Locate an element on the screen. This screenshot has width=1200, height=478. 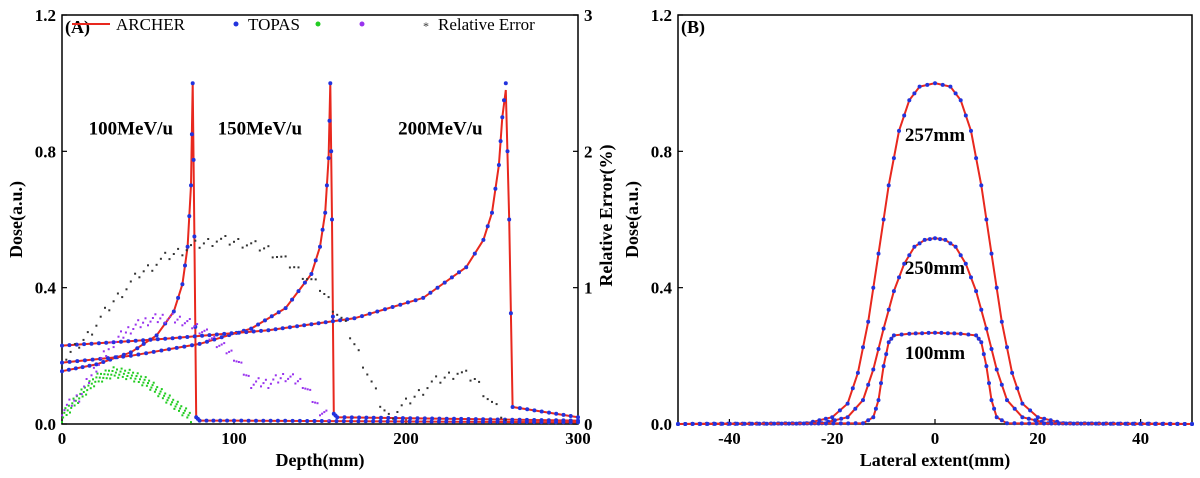
annotation: 100MeV/u is located at coordinates (131, 128).